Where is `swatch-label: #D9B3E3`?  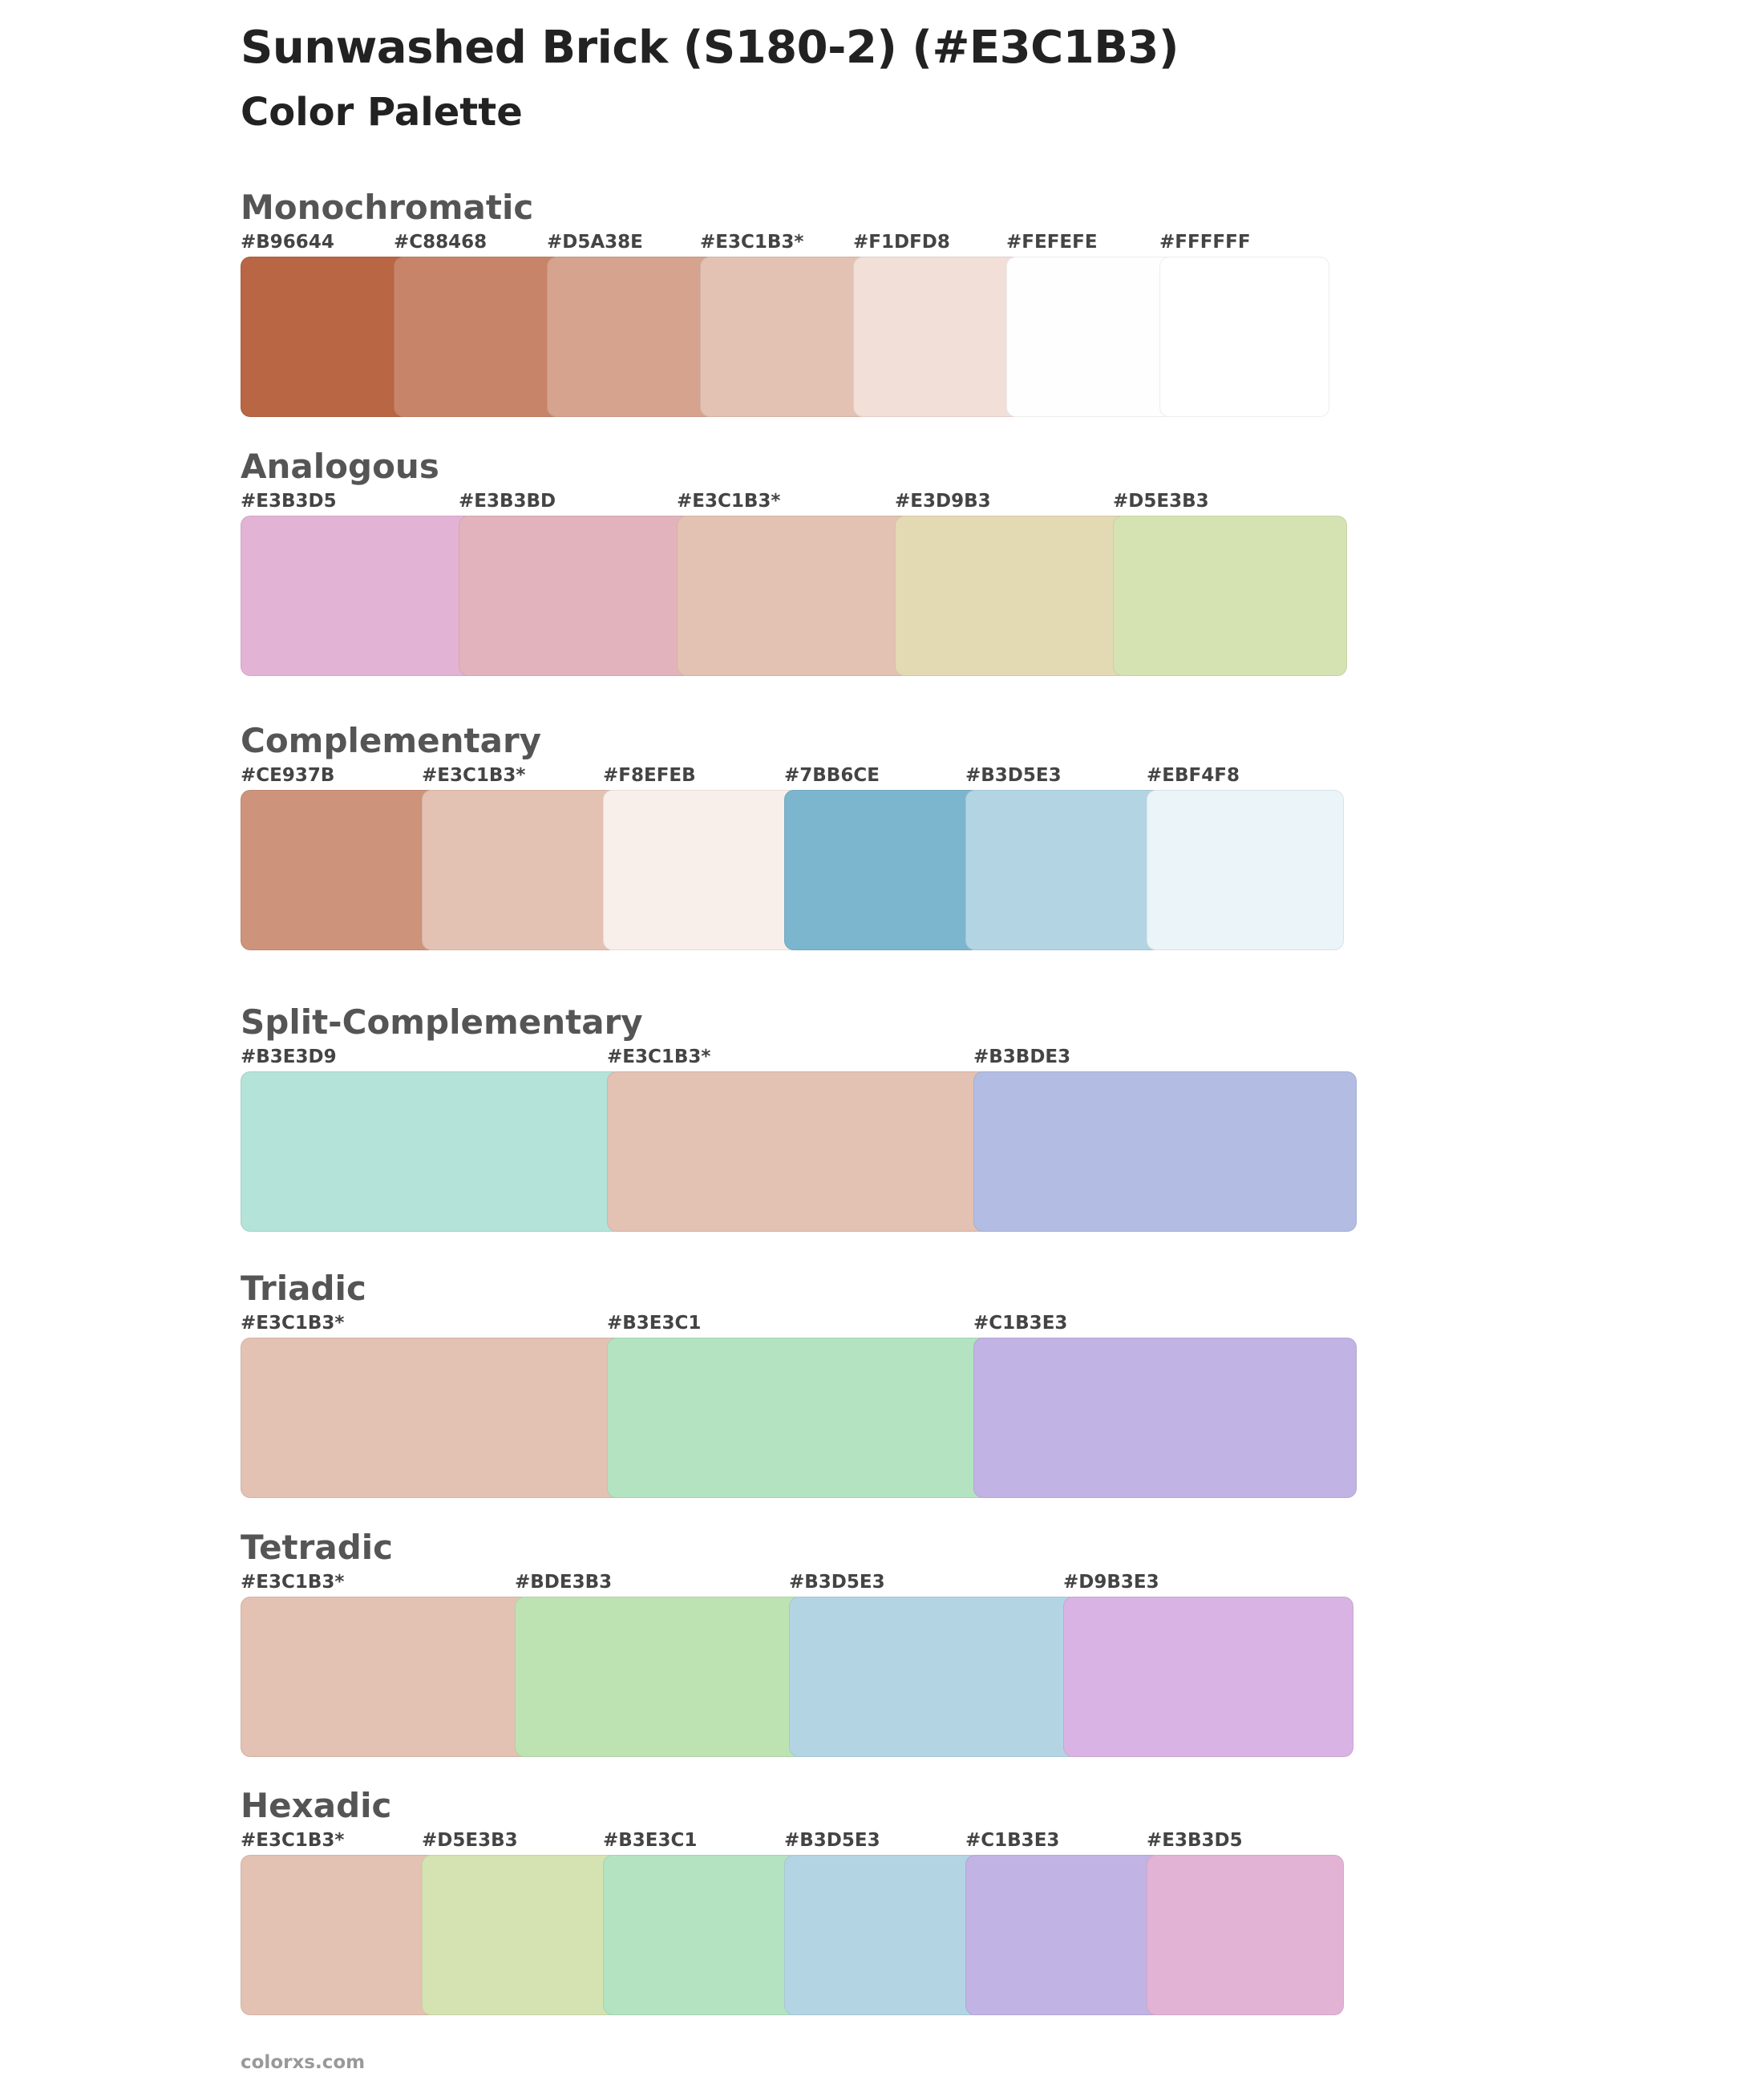
swatch-label: #D9B3E3 is located at coordinates (1111, 1582).